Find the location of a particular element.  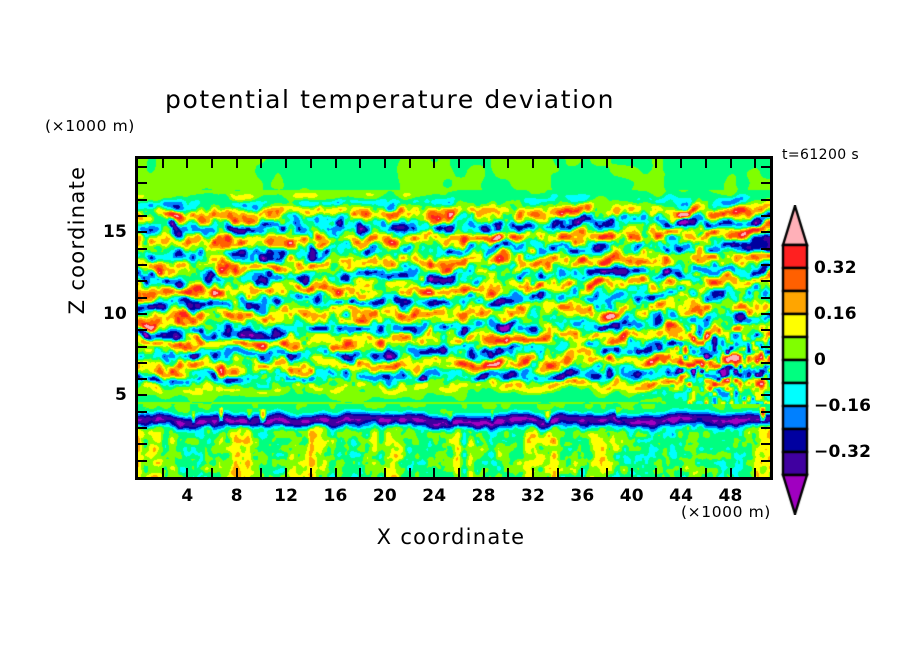

x-axis-title: X coordinate is located at coordinates (451, 537).